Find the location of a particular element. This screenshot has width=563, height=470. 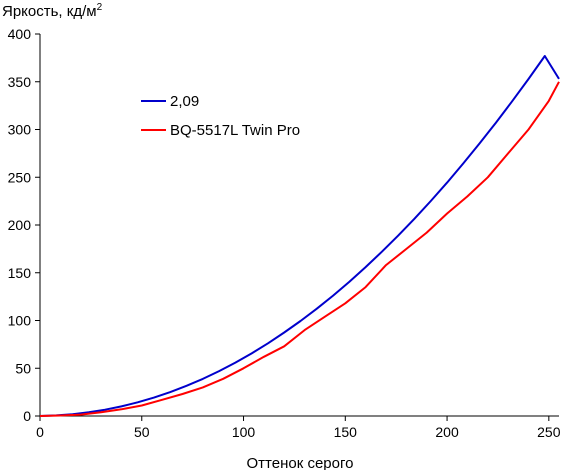

y-axis-title: Яркость, кд/м is located at coordinates (49, 11).